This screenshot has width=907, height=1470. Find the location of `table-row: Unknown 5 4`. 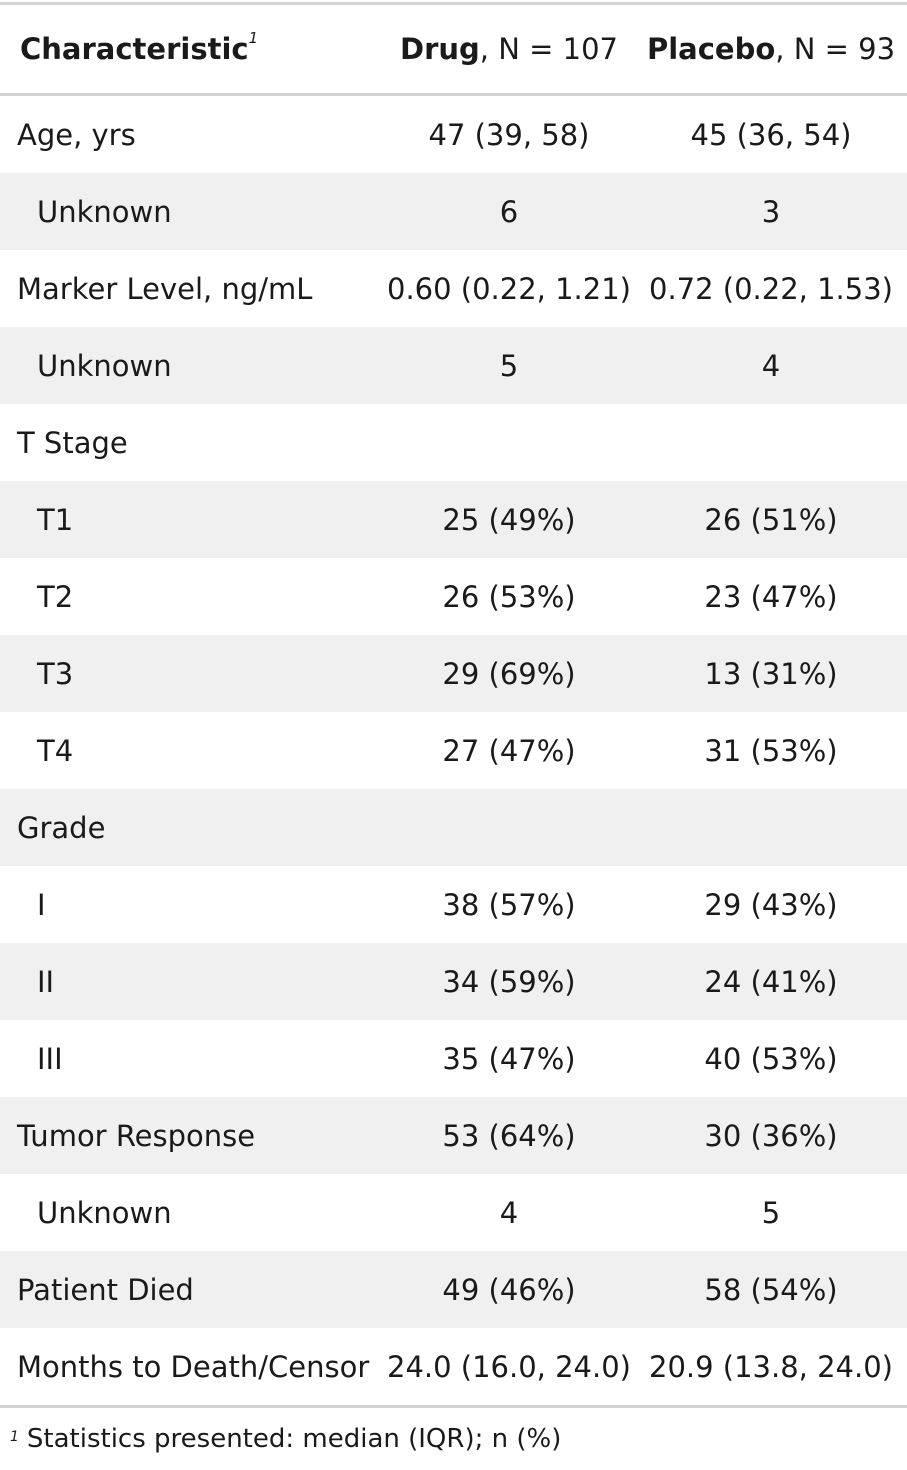

table-row: Unknown 5 4 is located at coordinates (453, 365).